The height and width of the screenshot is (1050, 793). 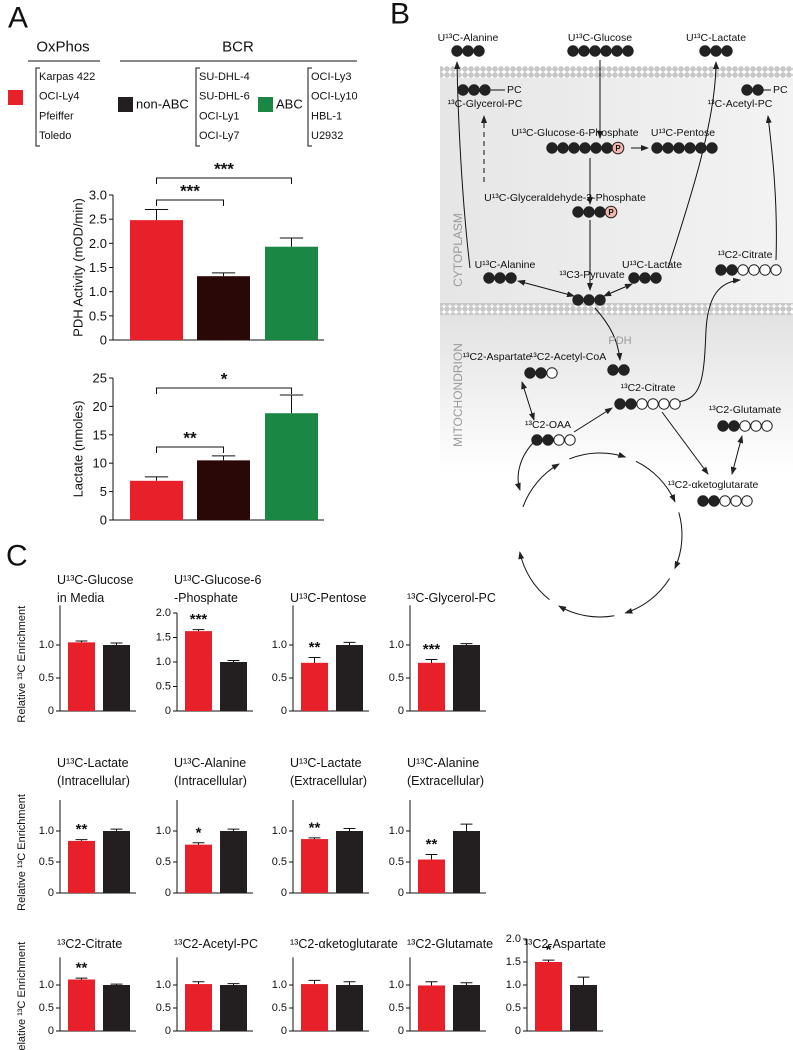 I want to click on legend-item: Pfeiffer, so click(x=56, y=116).